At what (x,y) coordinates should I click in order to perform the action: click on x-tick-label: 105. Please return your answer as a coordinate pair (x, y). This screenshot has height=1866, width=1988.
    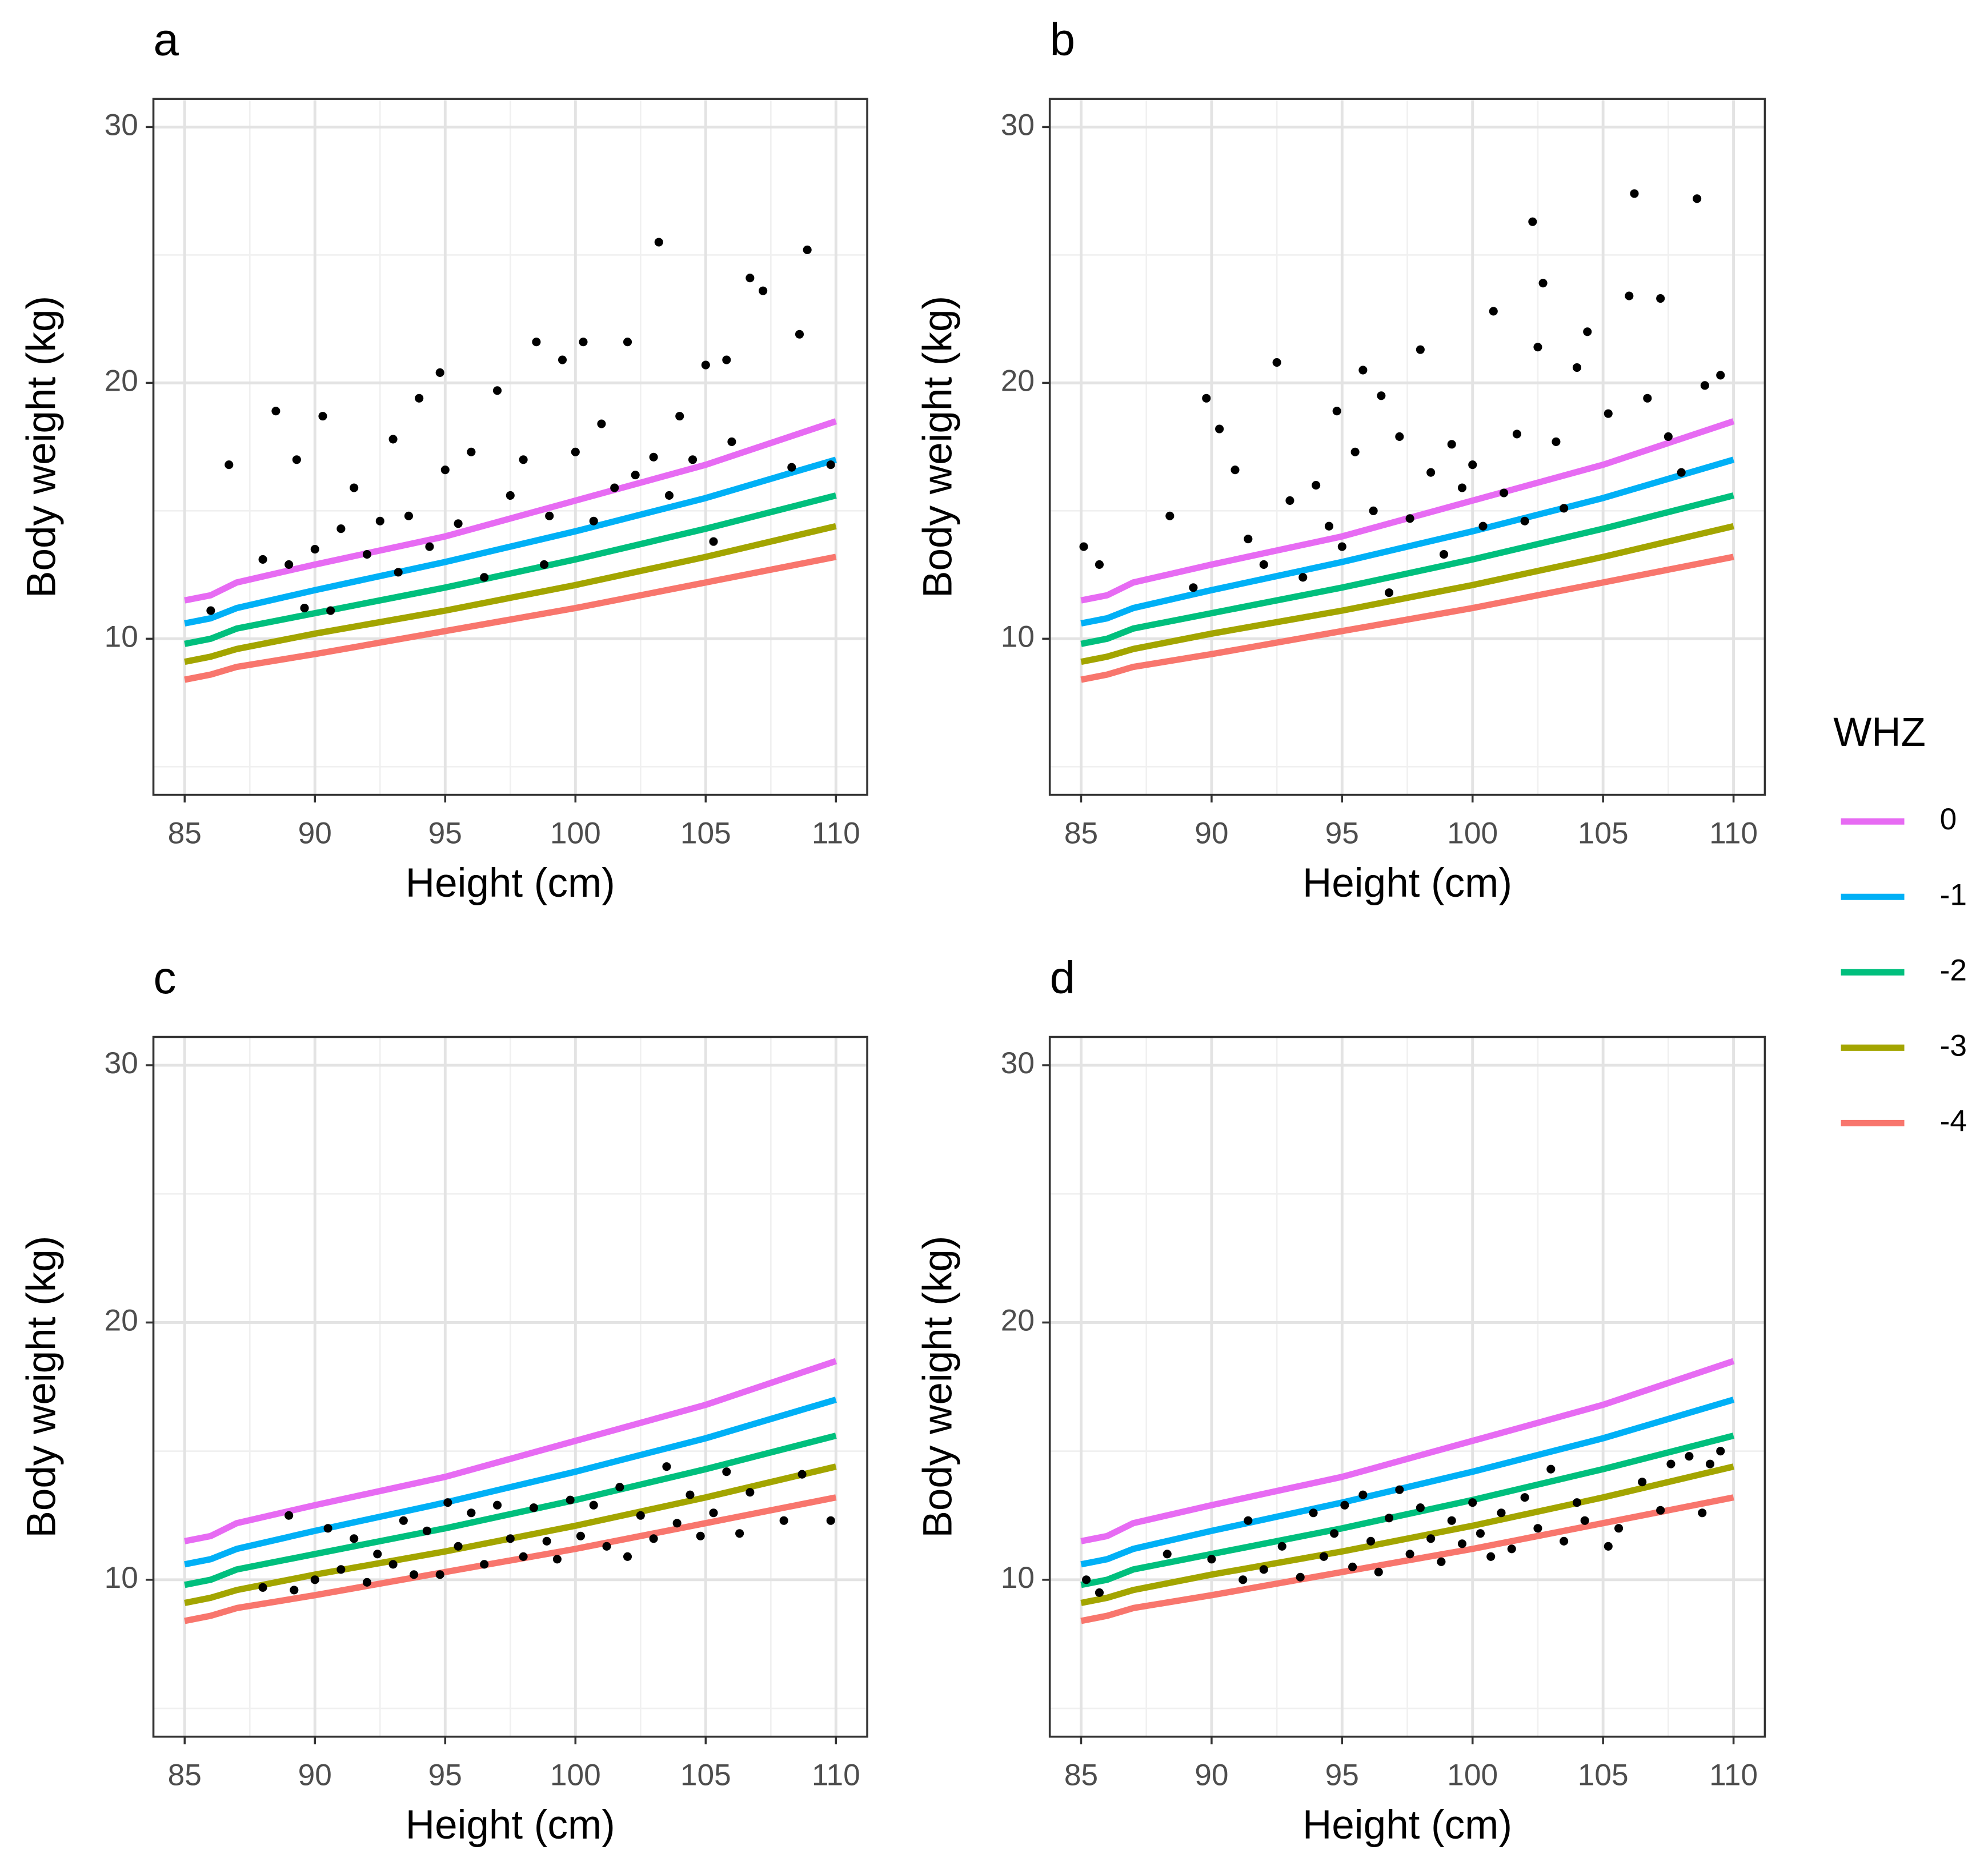
    Looking at the image, I should click on (705, 834).